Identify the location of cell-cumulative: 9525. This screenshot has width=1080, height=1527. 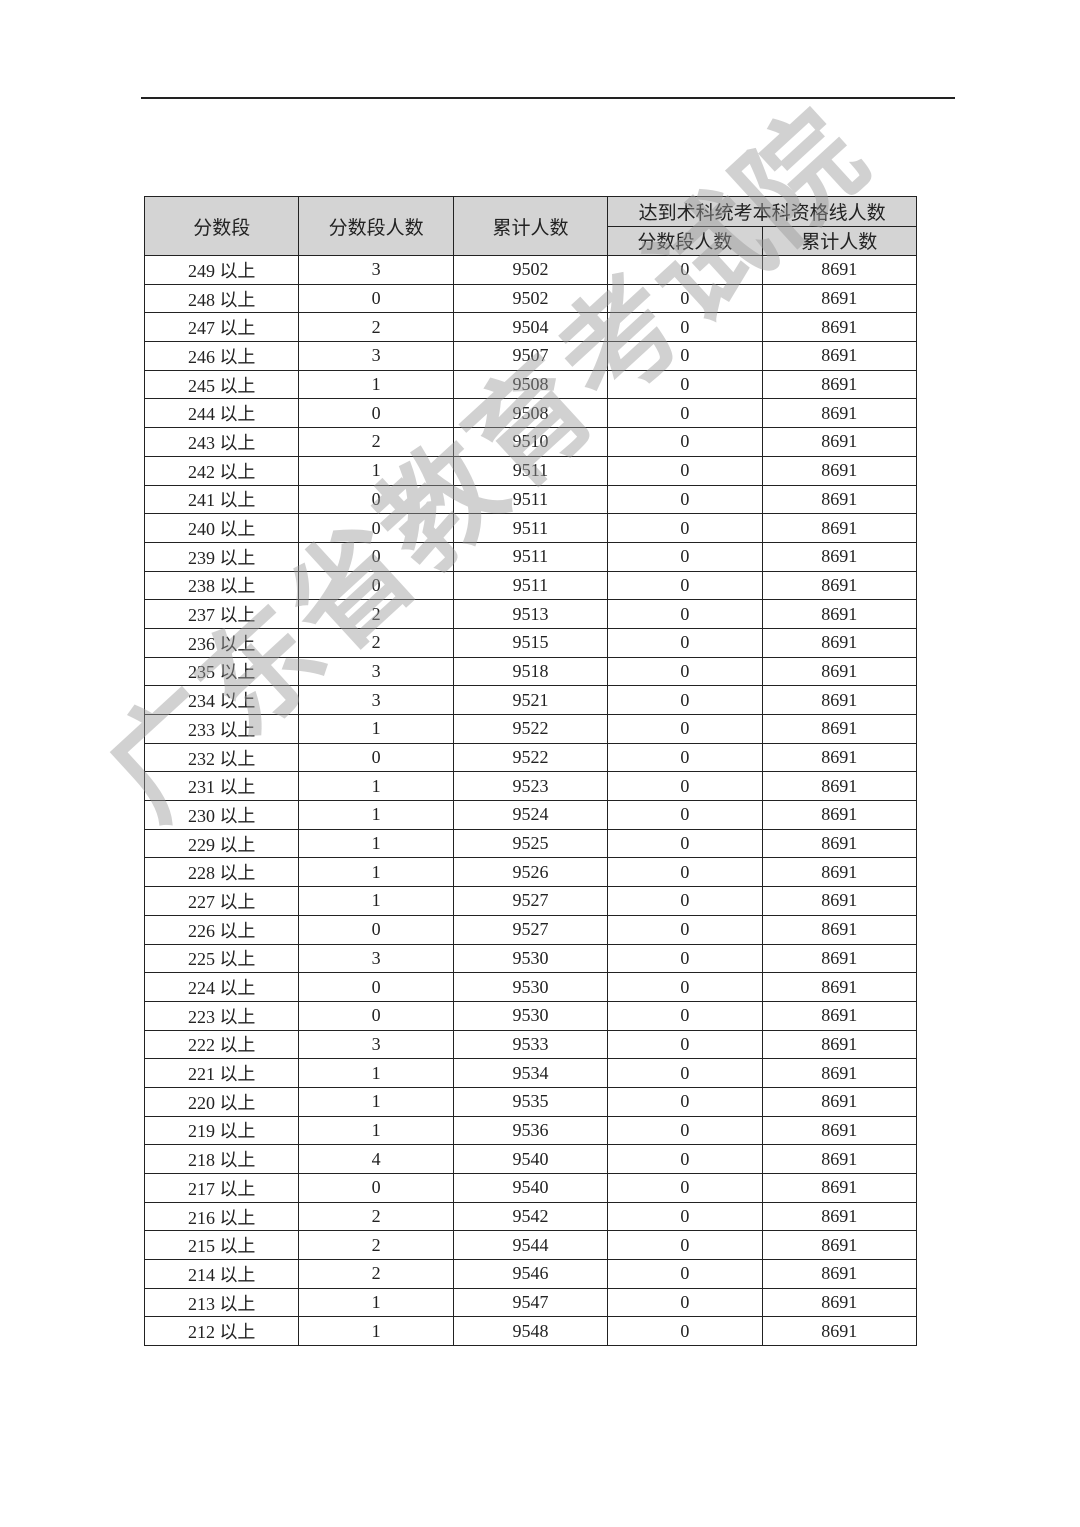
(530, 843).